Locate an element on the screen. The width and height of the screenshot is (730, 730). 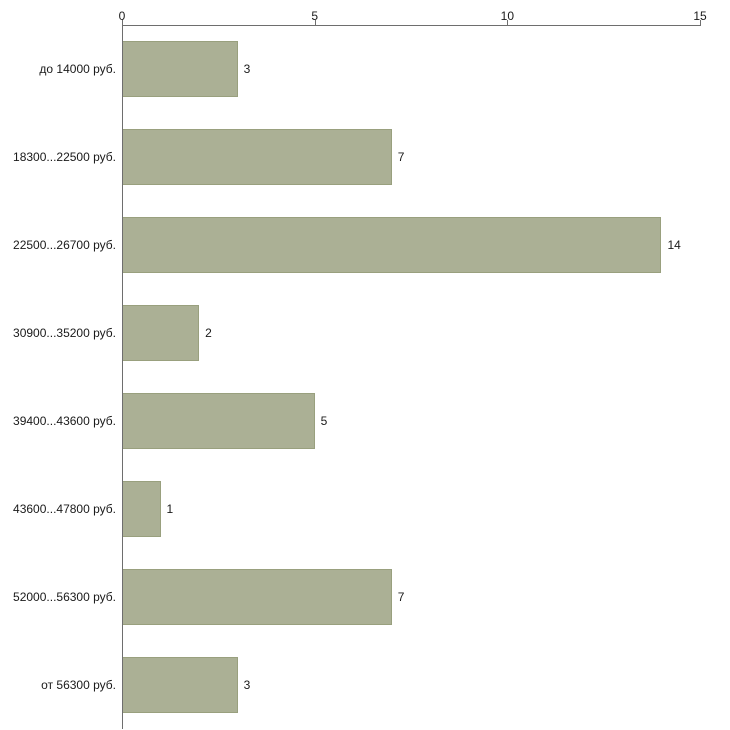
value-label: 2 is located at coordinates (208, 333).